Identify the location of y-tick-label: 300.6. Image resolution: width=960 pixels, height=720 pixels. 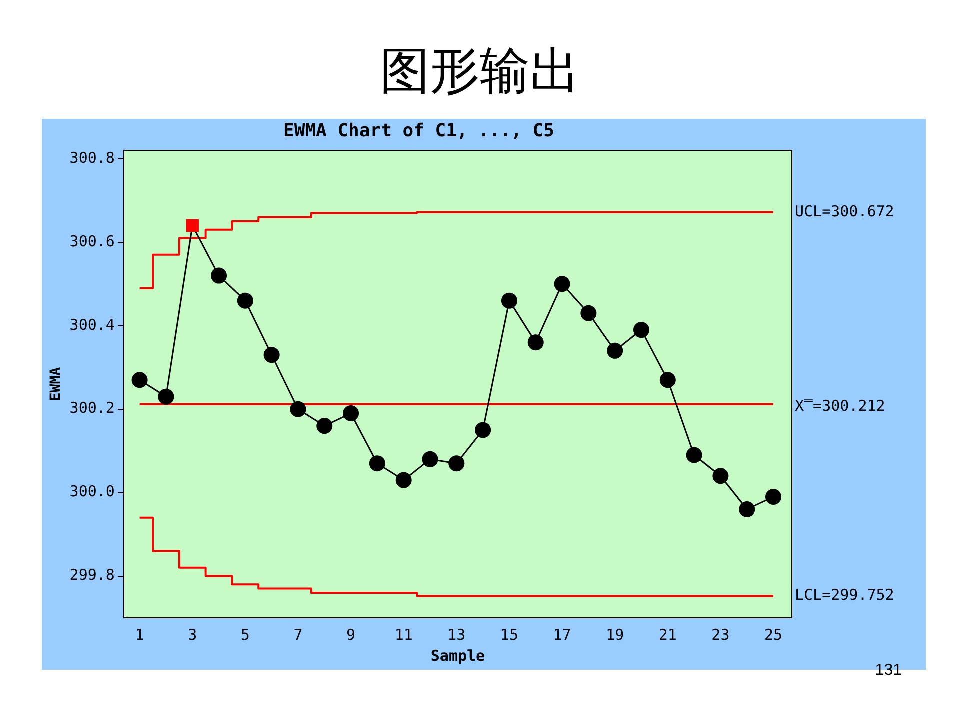
(92, 241).